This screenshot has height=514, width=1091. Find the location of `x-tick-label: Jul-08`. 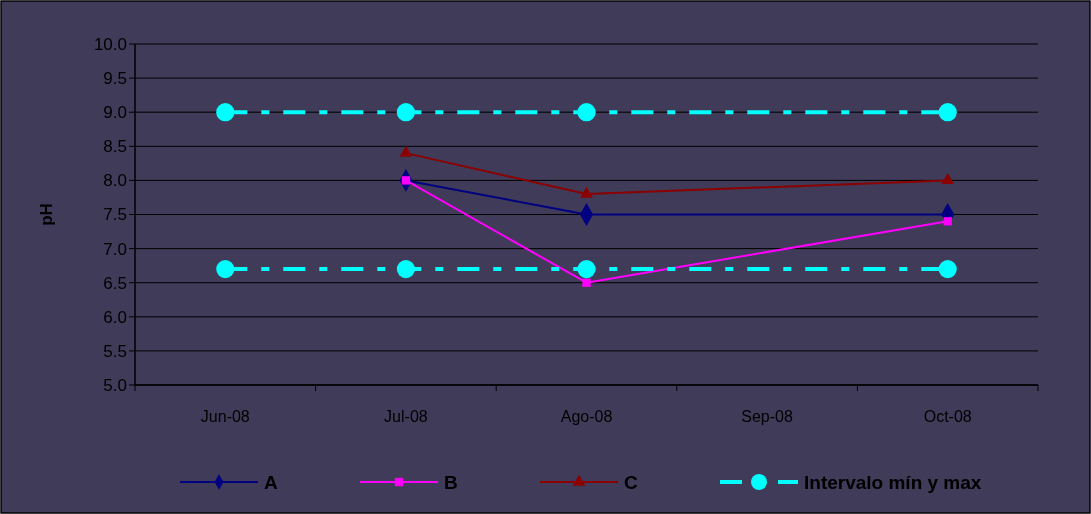

x-tick-label: Jul-08 is located at coordinates (406, 416).